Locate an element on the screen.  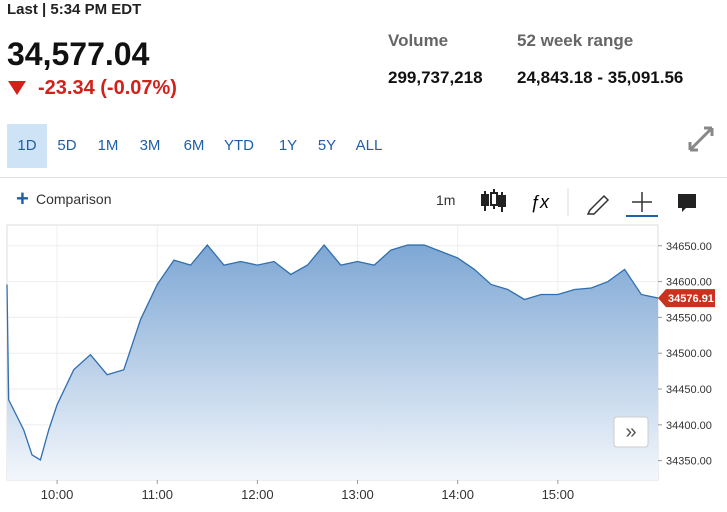
y-tick-label: 34500.00 is located at coordinates (689, 354).